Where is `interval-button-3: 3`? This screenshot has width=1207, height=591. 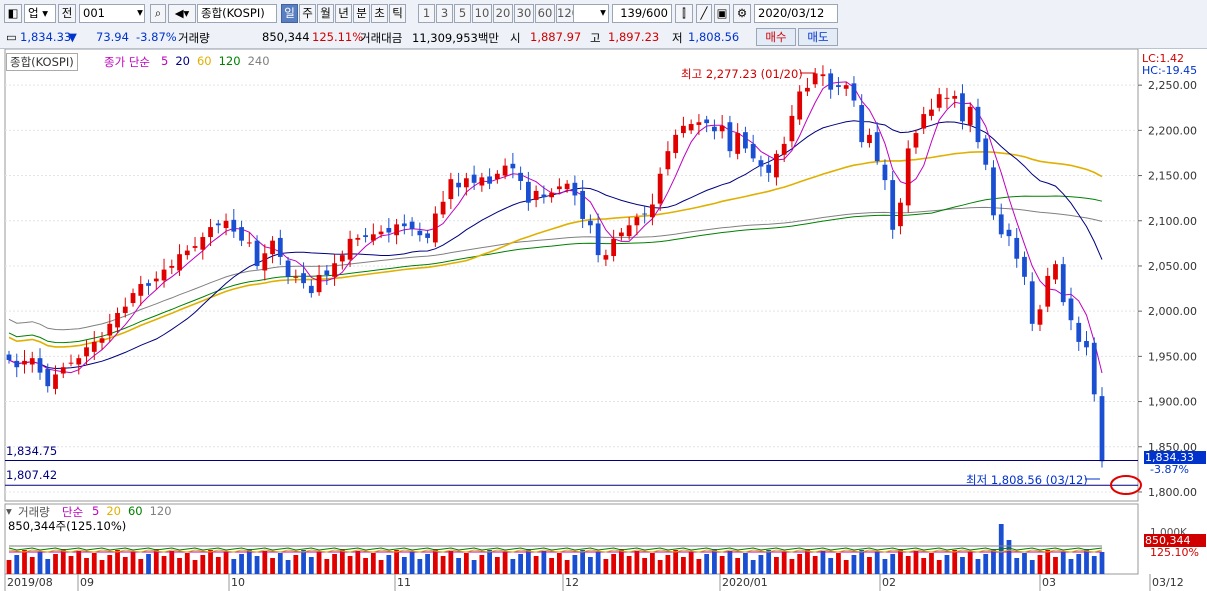
interval-button-3: 3 is located at coordinates (444, 13).